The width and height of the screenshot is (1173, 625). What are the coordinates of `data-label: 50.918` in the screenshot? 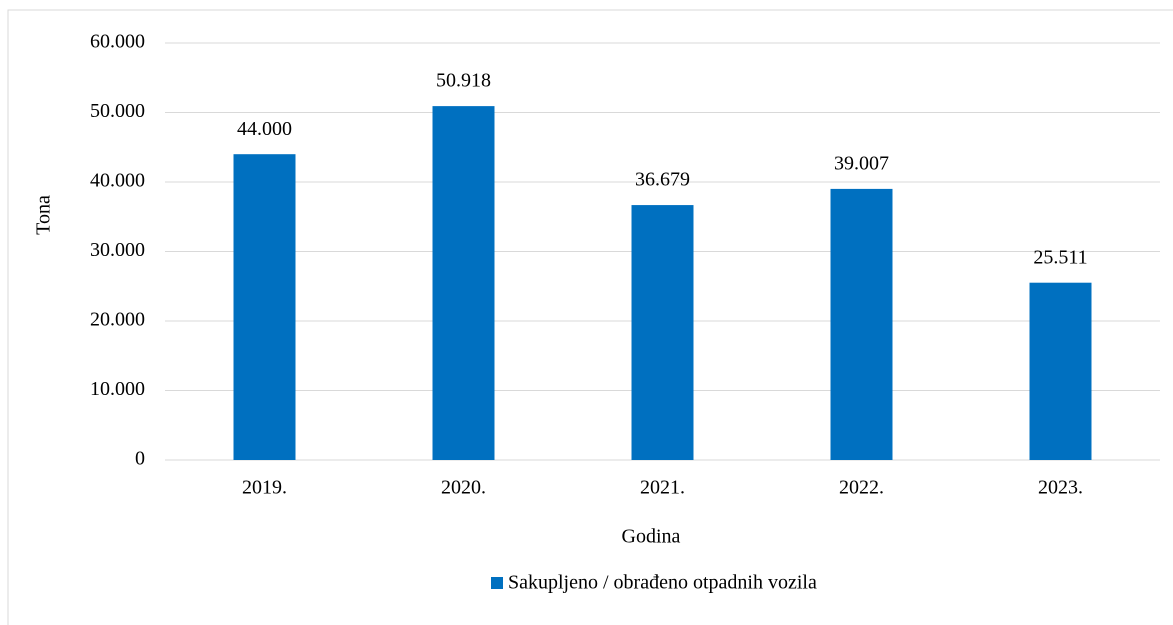 It's located at (463, 81).